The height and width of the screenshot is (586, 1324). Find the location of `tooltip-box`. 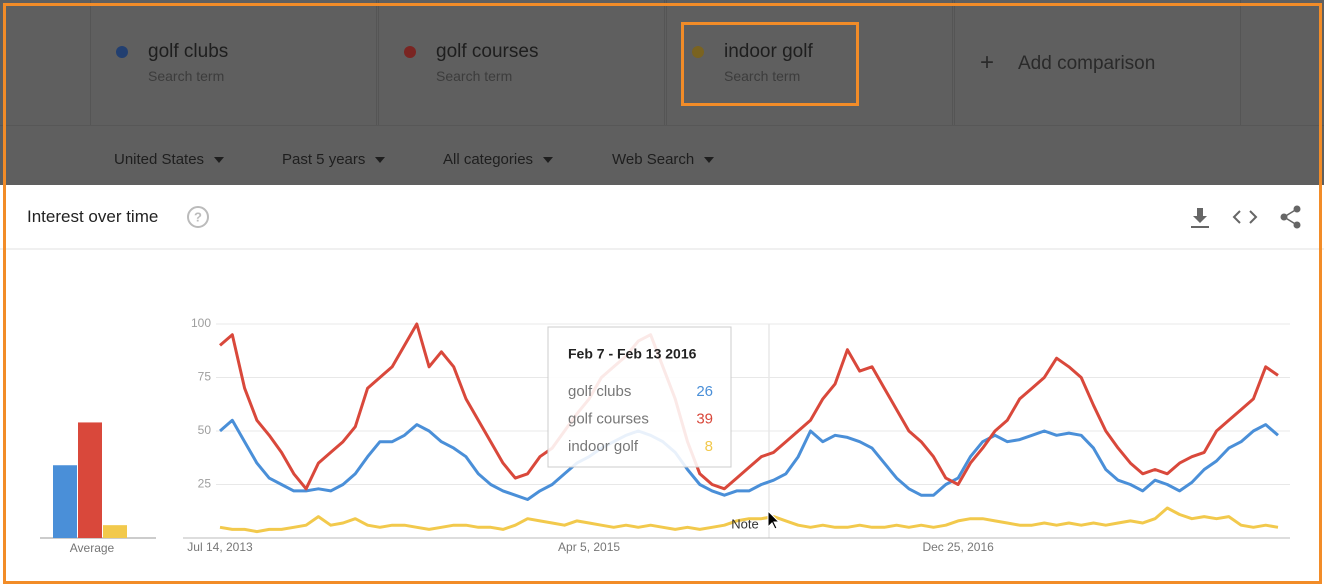

tooltip-box is located at coordinates (639, 397).